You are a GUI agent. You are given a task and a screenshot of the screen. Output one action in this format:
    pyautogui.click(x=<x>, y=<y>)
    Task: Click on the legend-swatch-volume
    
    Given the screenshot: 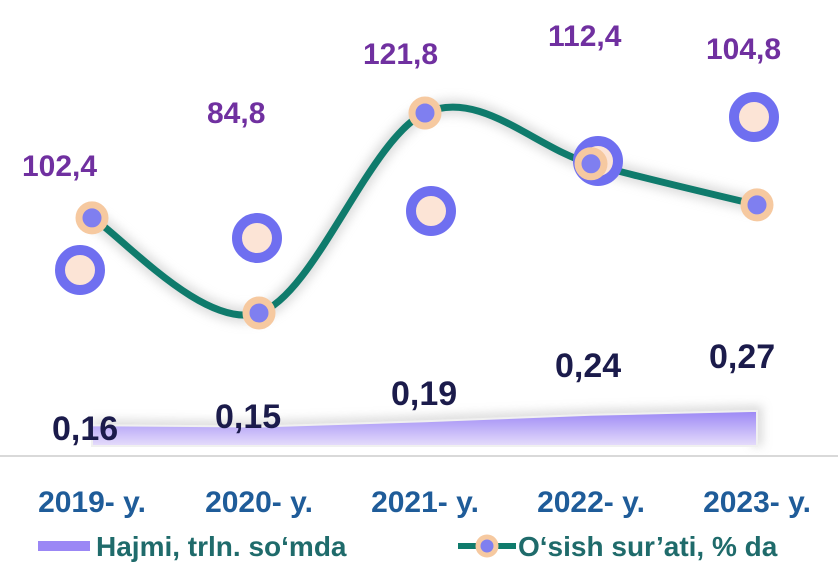 What is the action you would take?
    pyautogui.click(x=64, y=546)
    